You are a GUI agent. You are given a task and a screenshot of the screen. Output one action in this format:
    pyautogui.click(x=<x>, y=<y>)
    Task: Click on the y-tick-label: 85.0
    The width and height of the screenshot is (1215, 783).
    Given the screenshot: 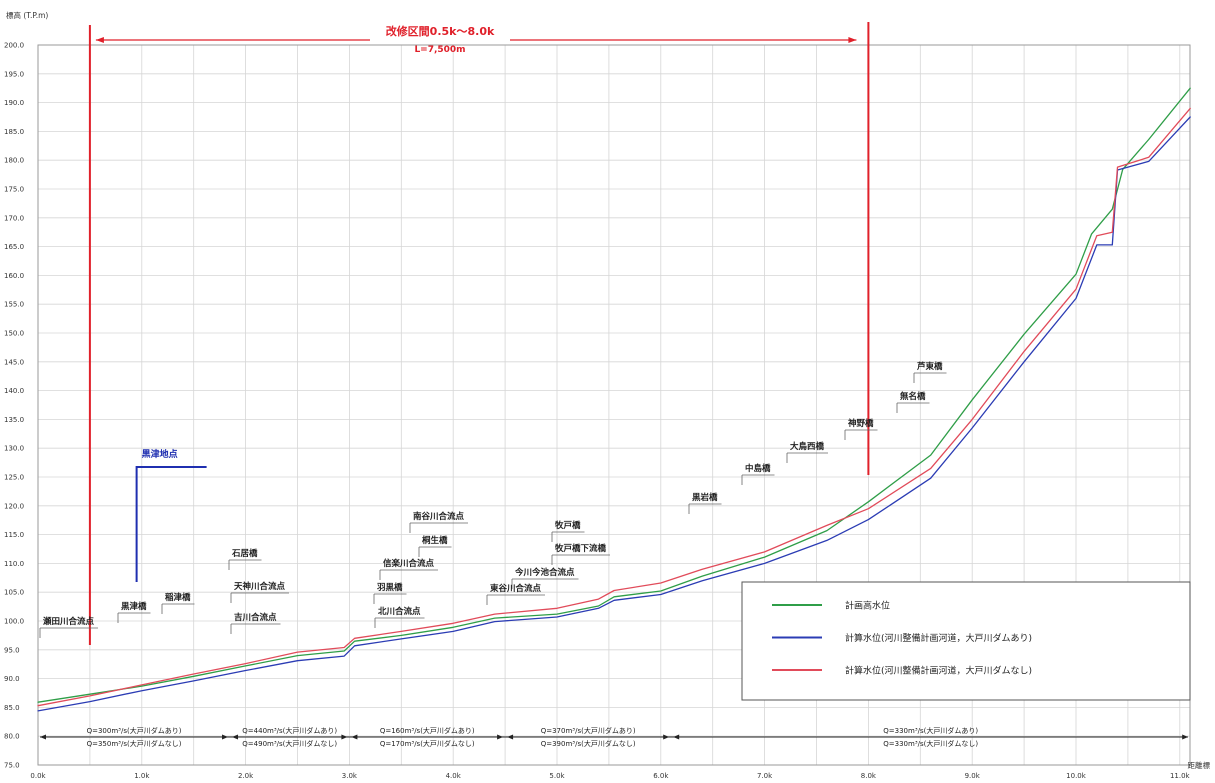 What is the action you would take?
    pyautogui.click(x=12, y=708)
    